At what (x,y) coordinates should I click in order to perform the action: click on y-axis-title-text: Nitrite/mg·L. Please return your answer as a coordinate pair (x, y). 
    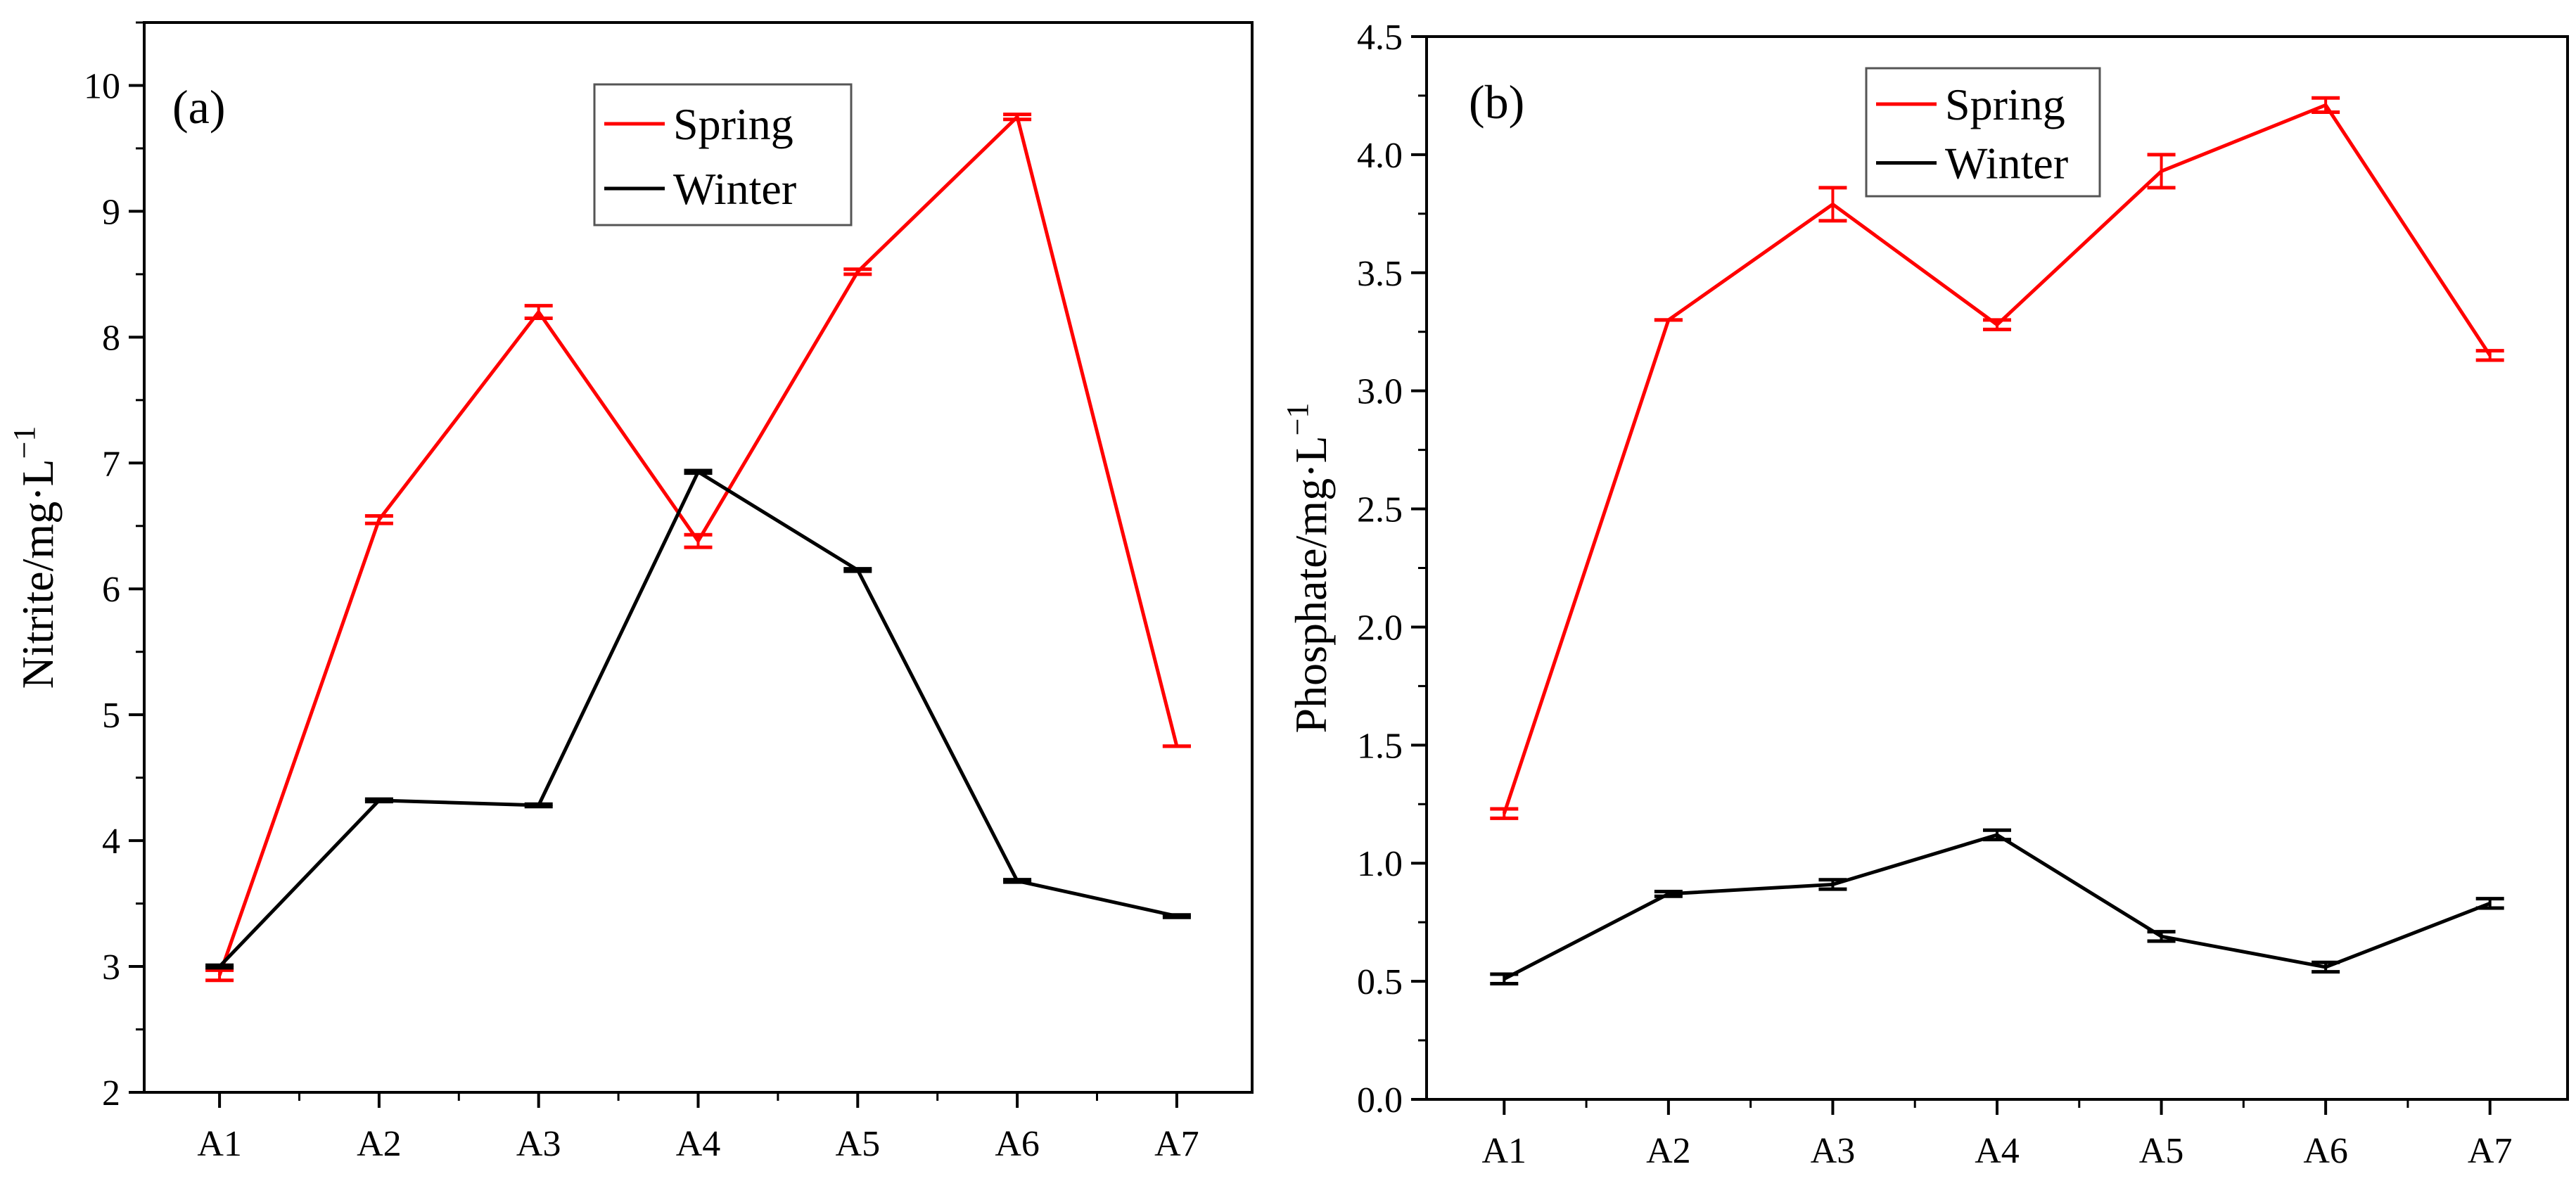
    Looking at the image, I should click on (38, 574).